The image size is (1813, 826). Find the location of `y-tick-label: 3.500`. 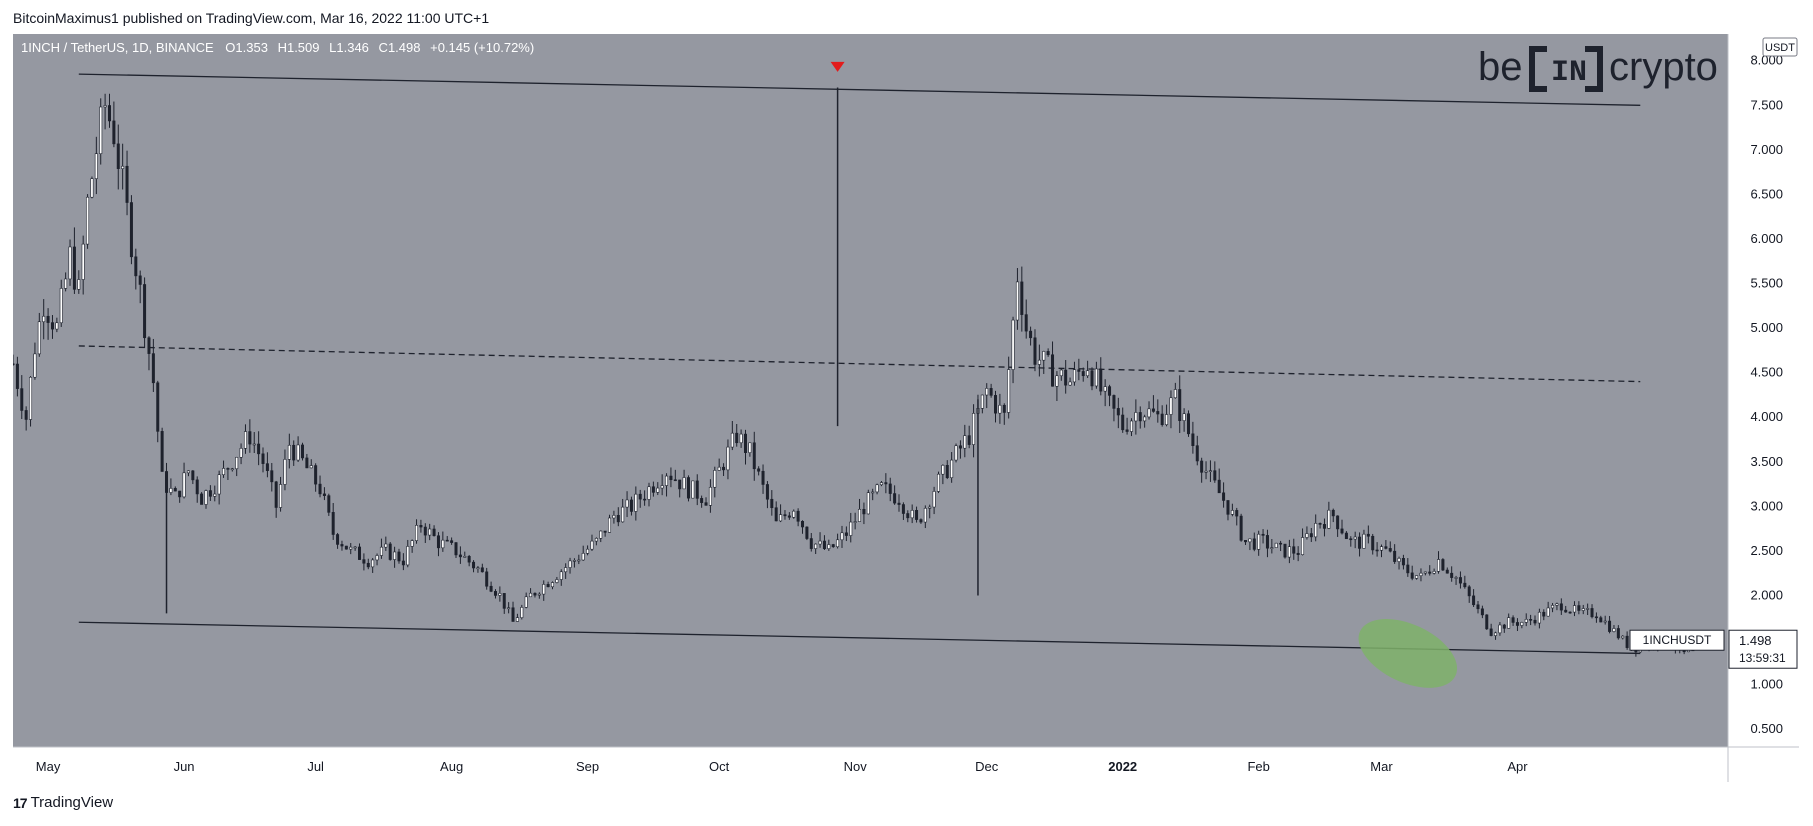

y-tick-label: 3.500 is located at coordinates (1766, 461).